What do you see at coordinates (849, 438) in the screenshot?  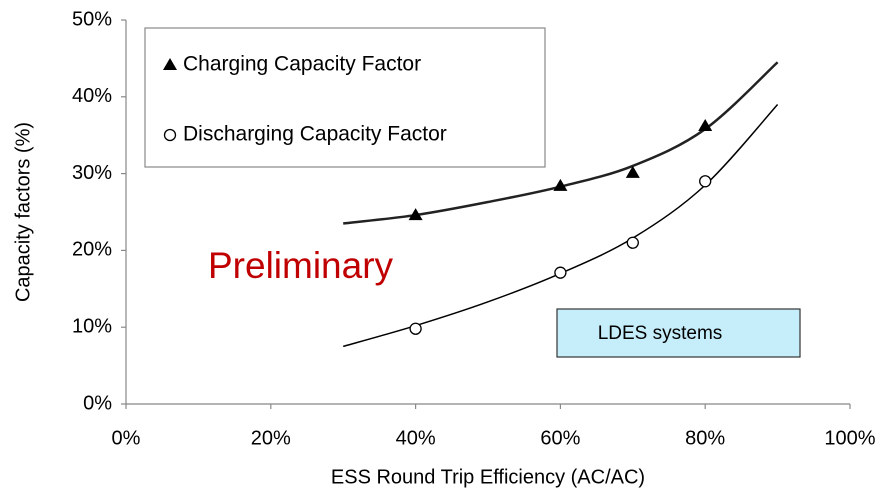 I see `x-tick-label: 100%` at bounding box center [849, 438].